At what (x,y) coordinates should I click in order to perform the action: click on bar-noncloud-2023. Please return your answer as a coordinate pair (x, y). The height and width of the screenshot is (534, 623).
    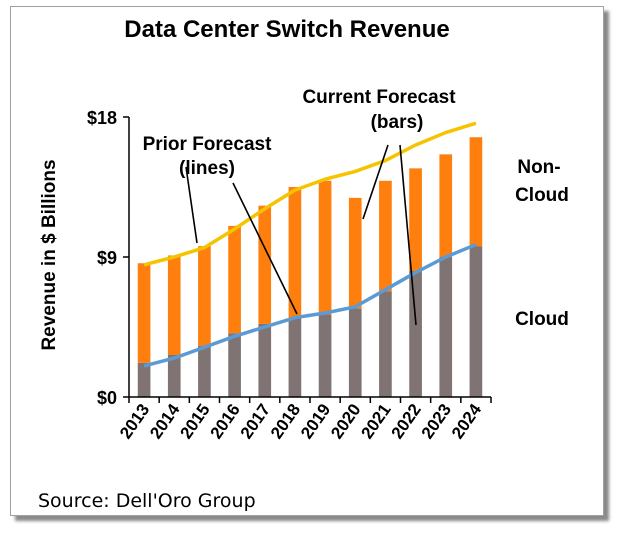
    Looking at the image, I should click on (446, 205).